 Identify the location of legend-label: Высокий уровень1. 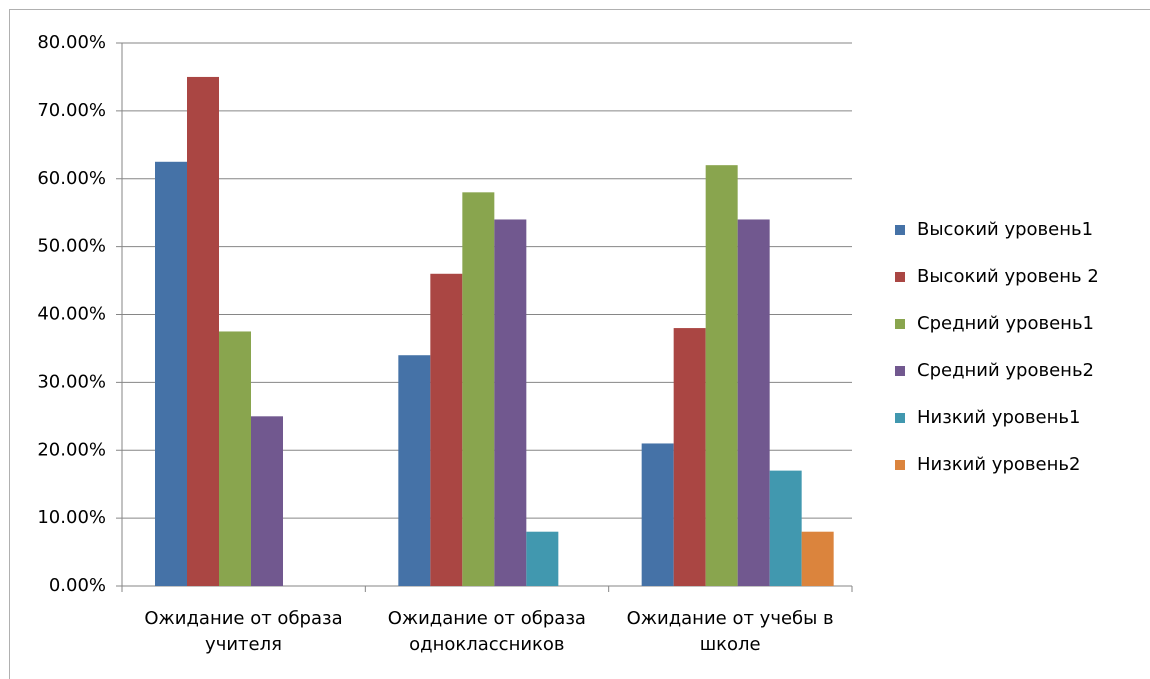
(1005, 229).